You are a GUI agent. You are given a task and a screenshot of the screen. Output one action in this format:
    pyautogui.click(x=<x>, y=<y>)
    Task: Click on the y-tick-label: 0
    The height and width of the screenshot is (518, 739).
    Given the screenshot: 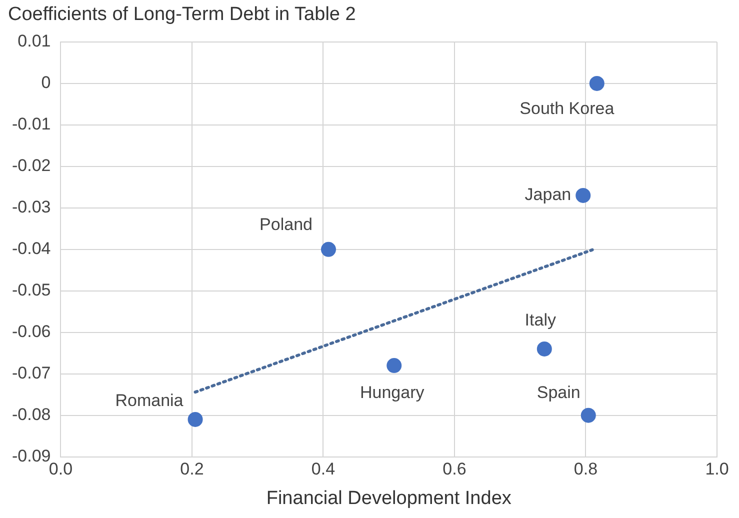 What is the action you would take?
    pyautogui.click(x=46, y=82)
    